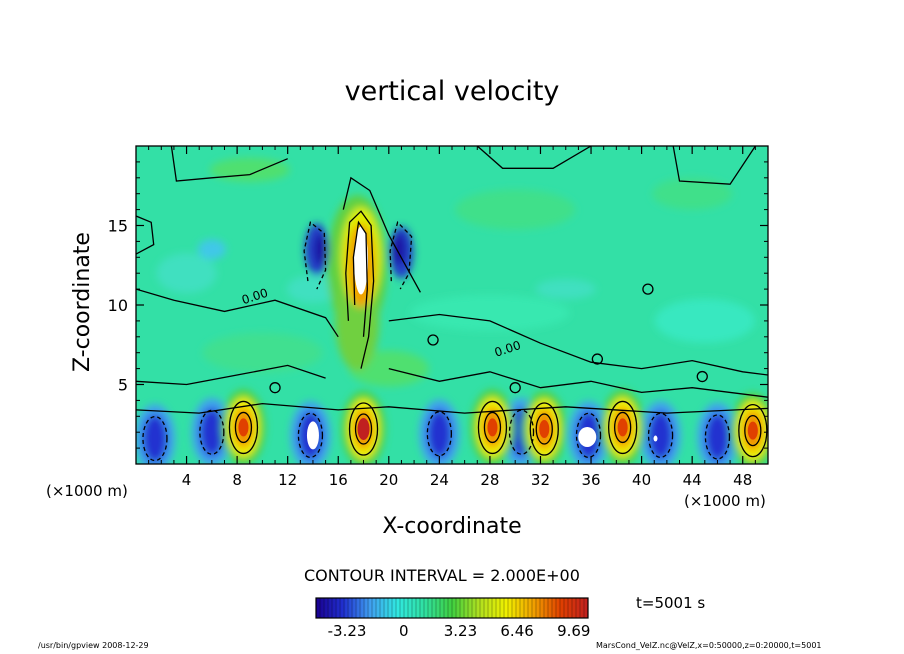  What do you see at coordinates (118, 305) in the screenshot?
I see `y-tick-label: 10` at bounding box center [118, 305].